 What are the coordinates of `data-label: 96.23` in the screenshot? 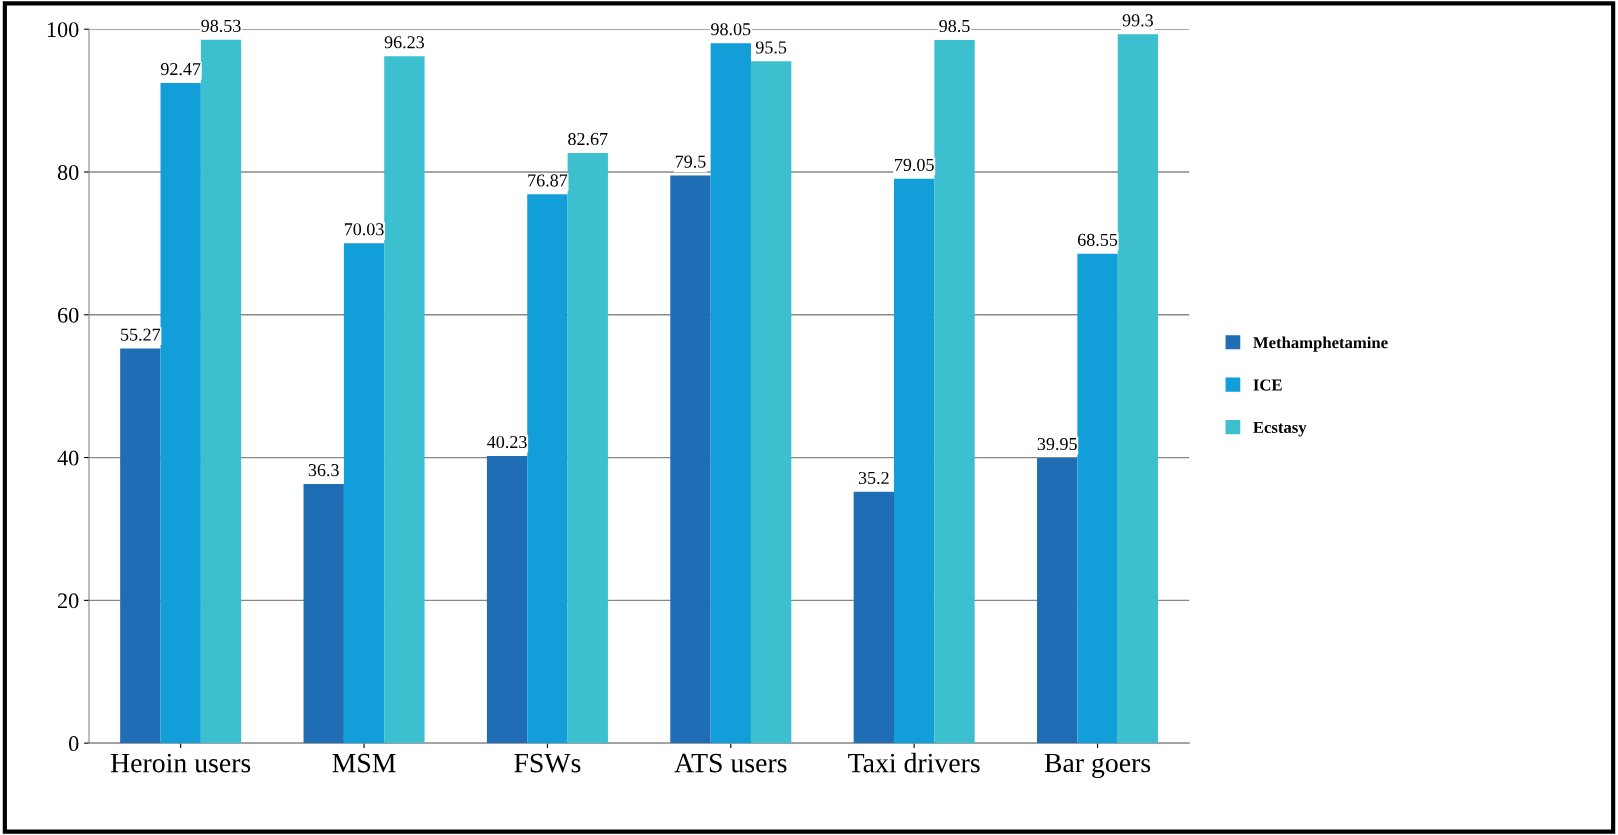 It's located at (404, 42).